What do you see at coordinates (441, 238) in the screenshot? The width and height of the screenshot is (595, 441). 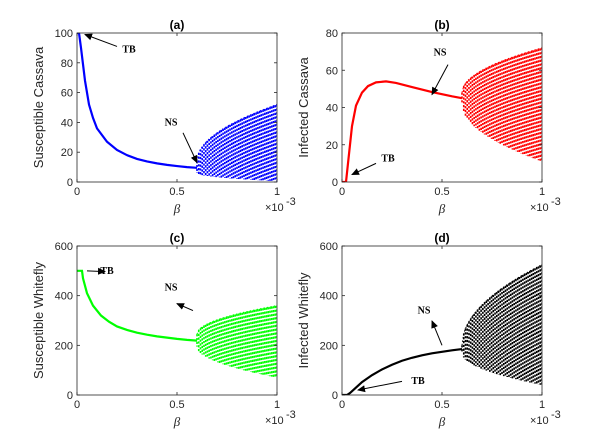 I see `panel-title: (d)` at bounding box center [441, 238].